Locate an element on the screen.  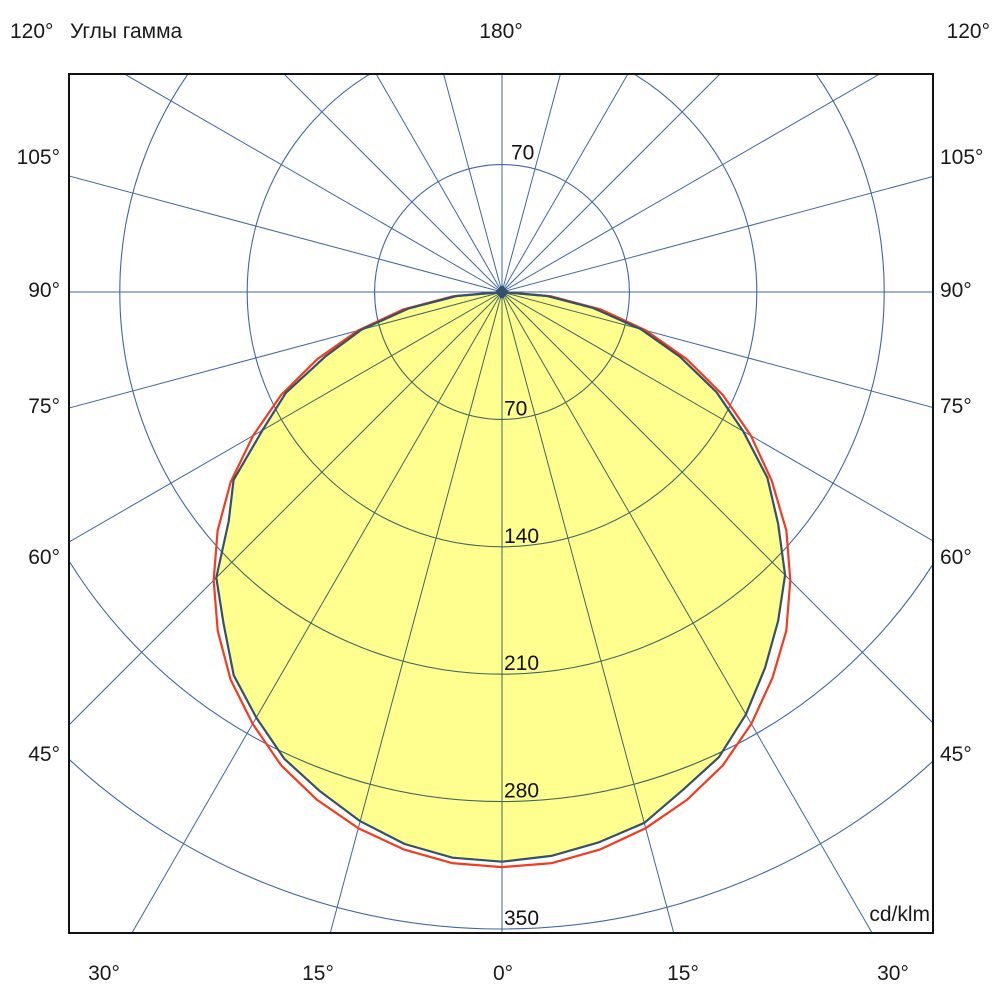
gamma-label-left-105: 105° is located at coordinates (38, 157).